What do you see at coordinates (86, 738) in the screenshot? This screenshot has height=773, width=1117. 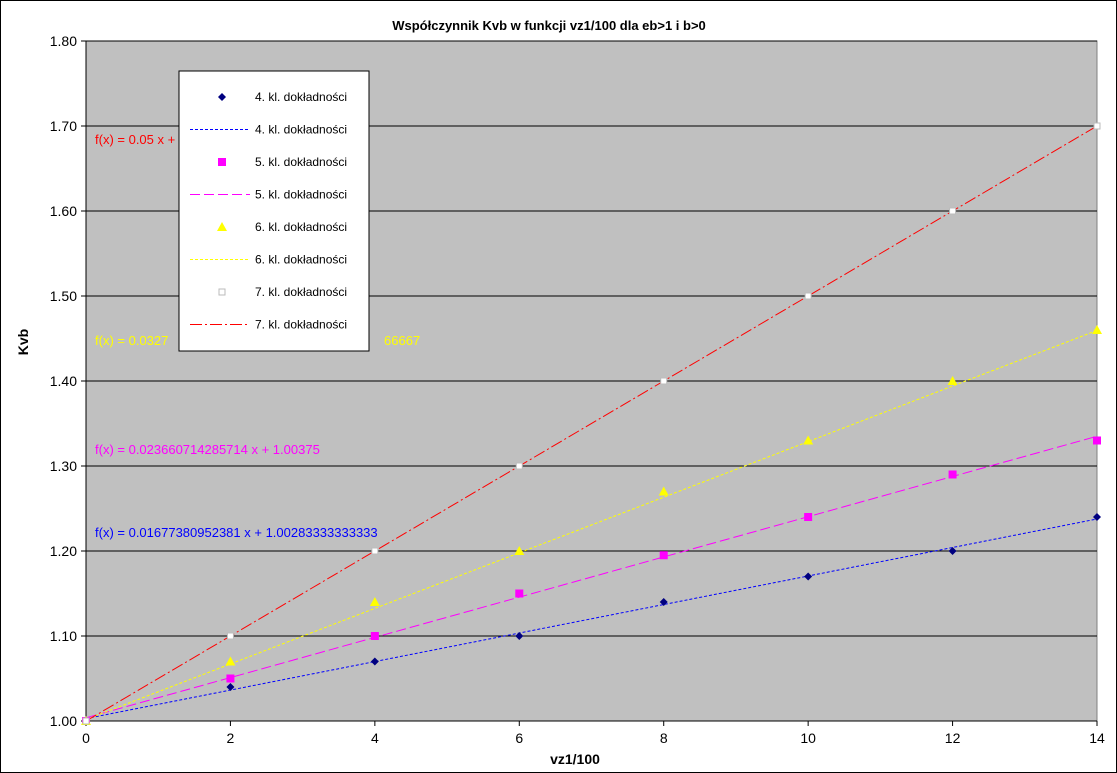 I see `x-tick-label: 0` at bounding box center [86, 738].